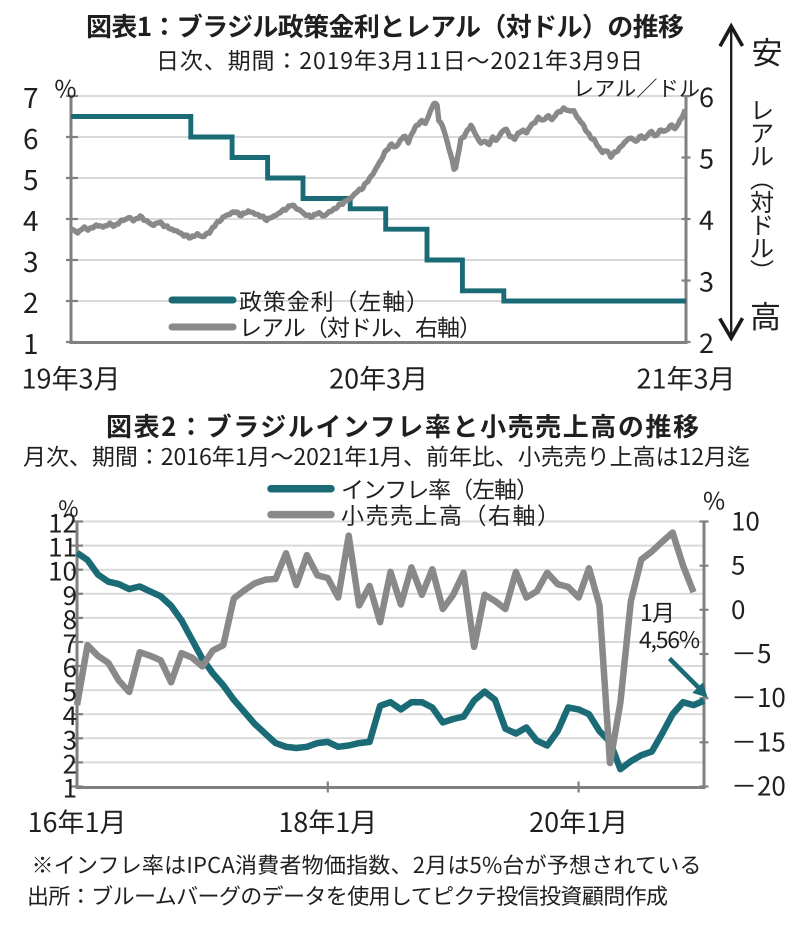 The image size is (791, 943). I want to click on svg-text: ド, so click(762, 223).